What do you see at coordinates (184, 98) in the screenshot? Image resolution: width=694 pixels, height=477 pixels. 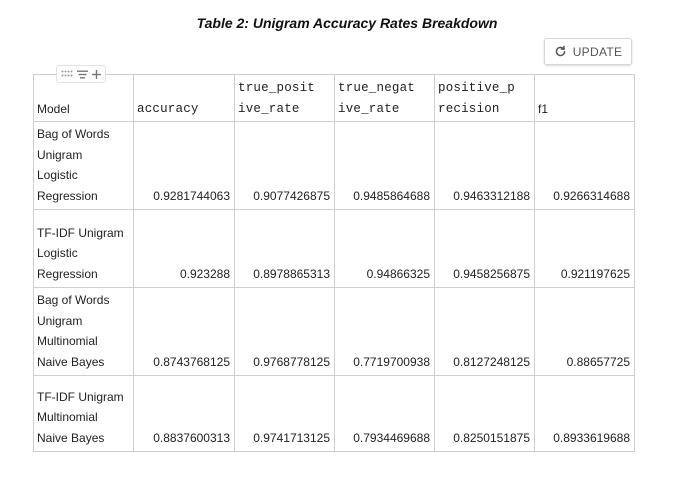 I see `header-accuracy: accuracy` at bounding box center [184, 98].